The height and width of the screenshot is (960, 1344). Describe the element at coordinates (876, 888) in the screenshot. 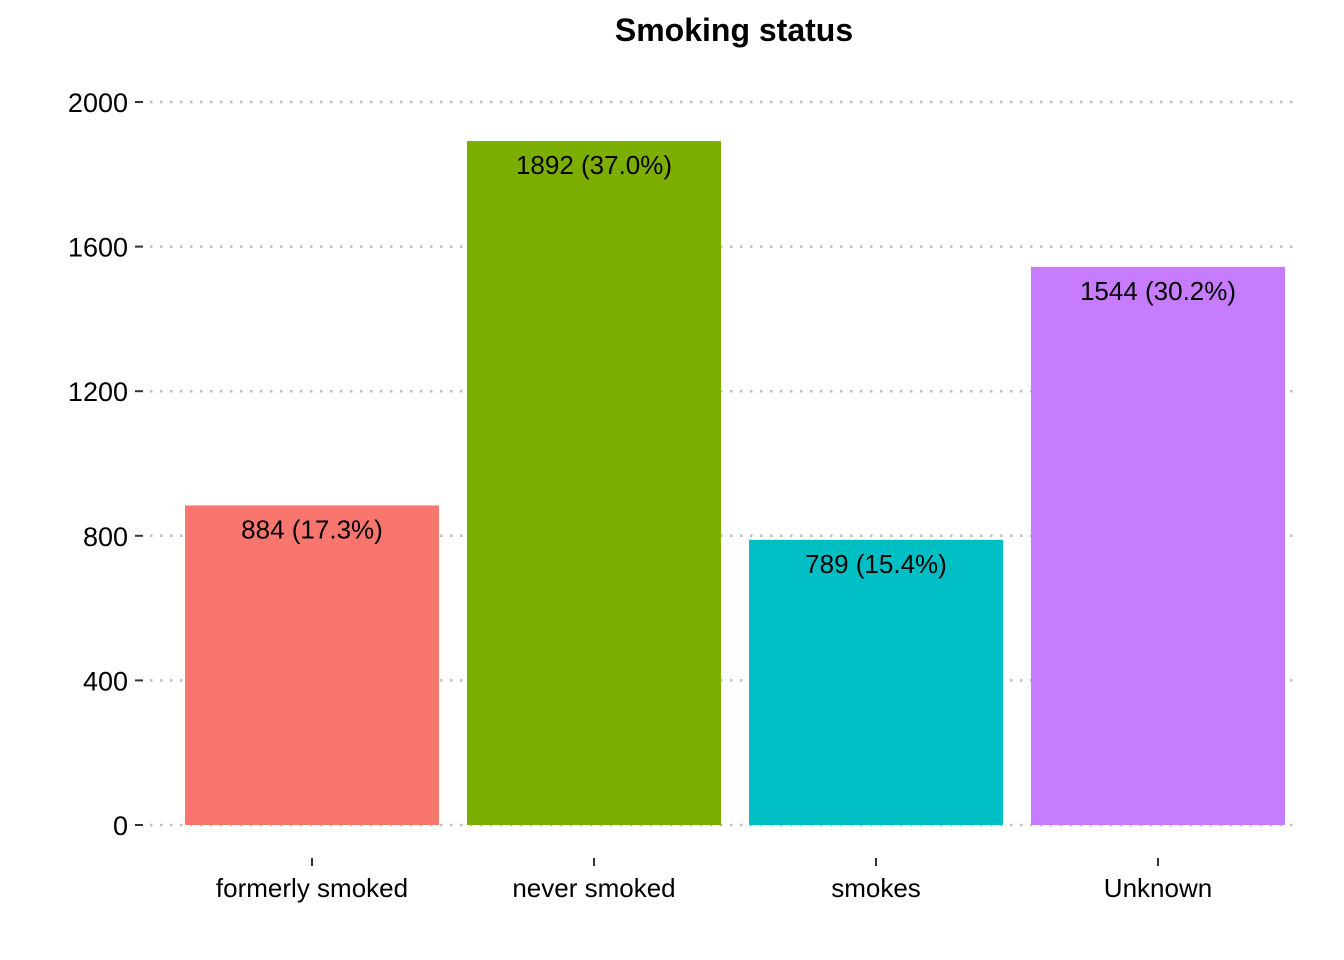

I see `x-tick-label: smokes` at that location.